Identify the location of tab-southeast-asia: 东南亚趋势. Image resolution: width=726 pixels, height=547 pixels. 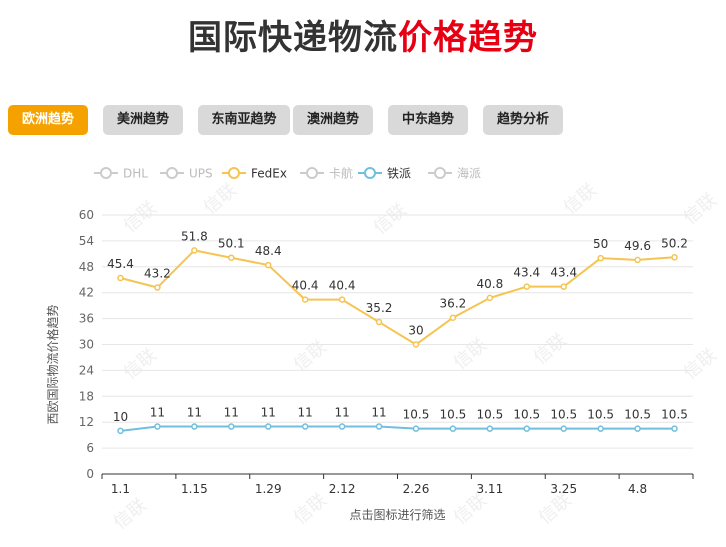
(244, 120).